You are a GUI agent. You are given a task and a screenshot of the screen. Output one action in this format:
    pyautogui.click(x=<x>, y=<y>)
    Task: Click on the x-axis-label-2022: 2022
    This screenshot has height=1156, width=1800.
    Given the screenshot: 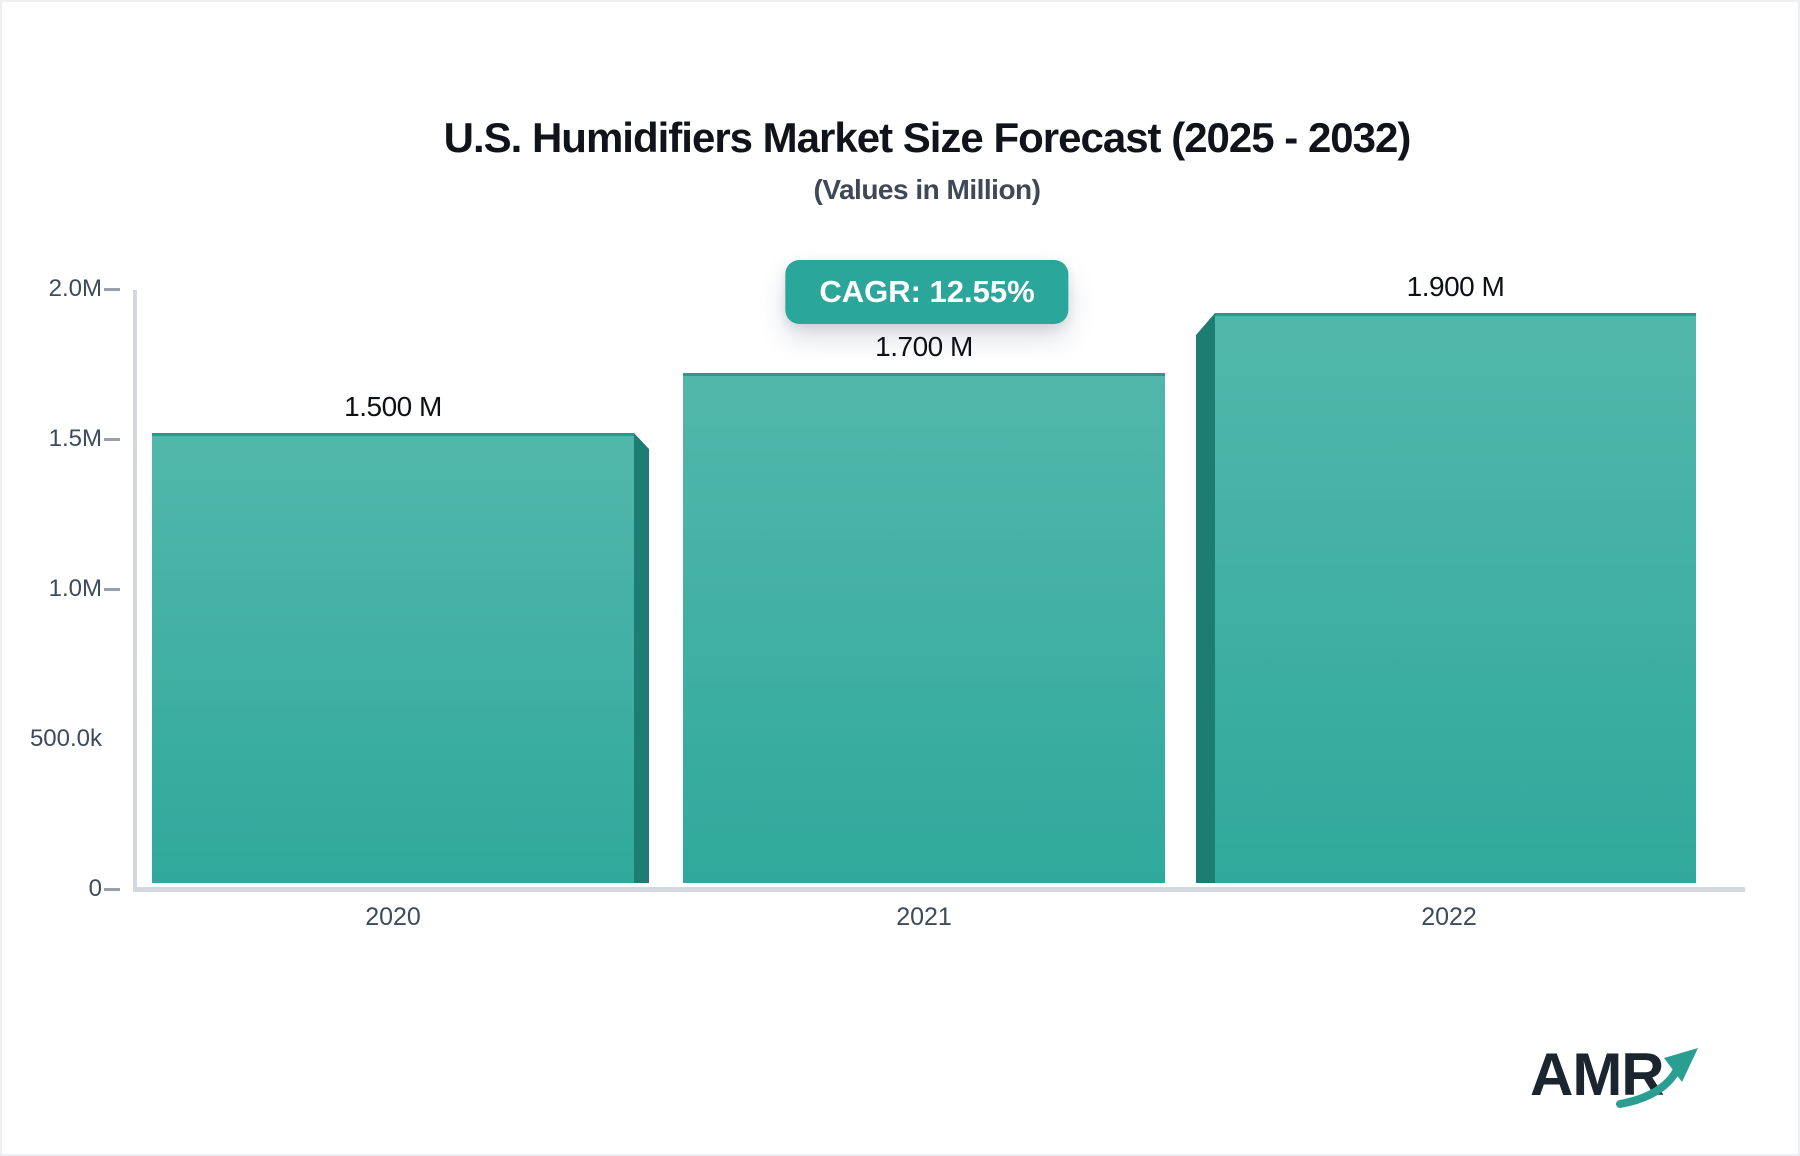 What is the action you would take?
    pyautogui.click(x=1449, y=917)
    